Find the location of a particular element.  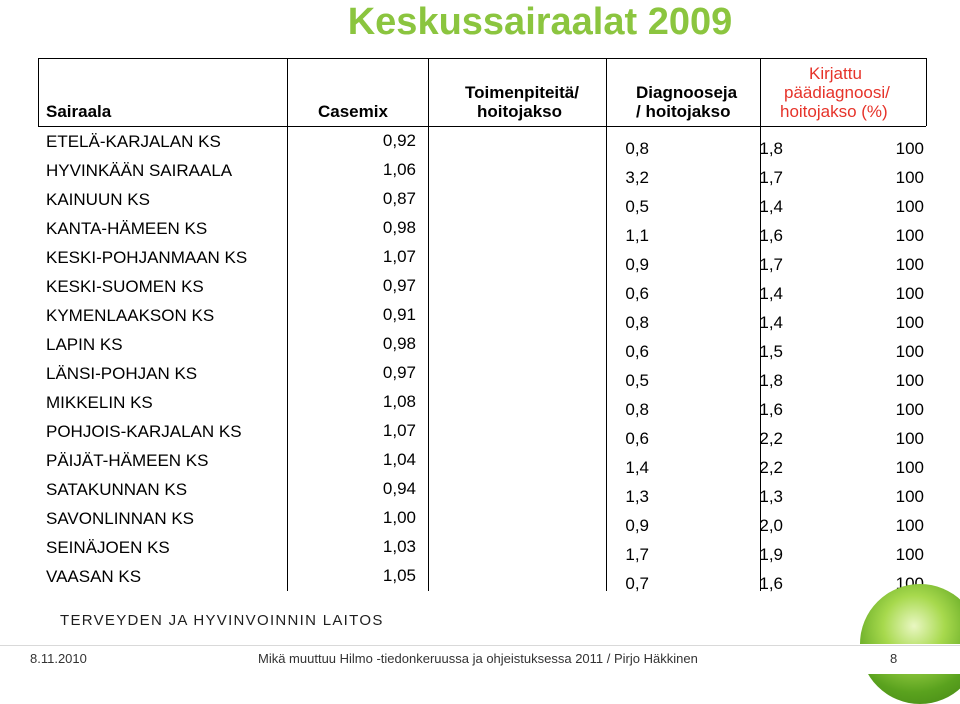

casemix-value: 0,87 is located at coordinates (399, 198).